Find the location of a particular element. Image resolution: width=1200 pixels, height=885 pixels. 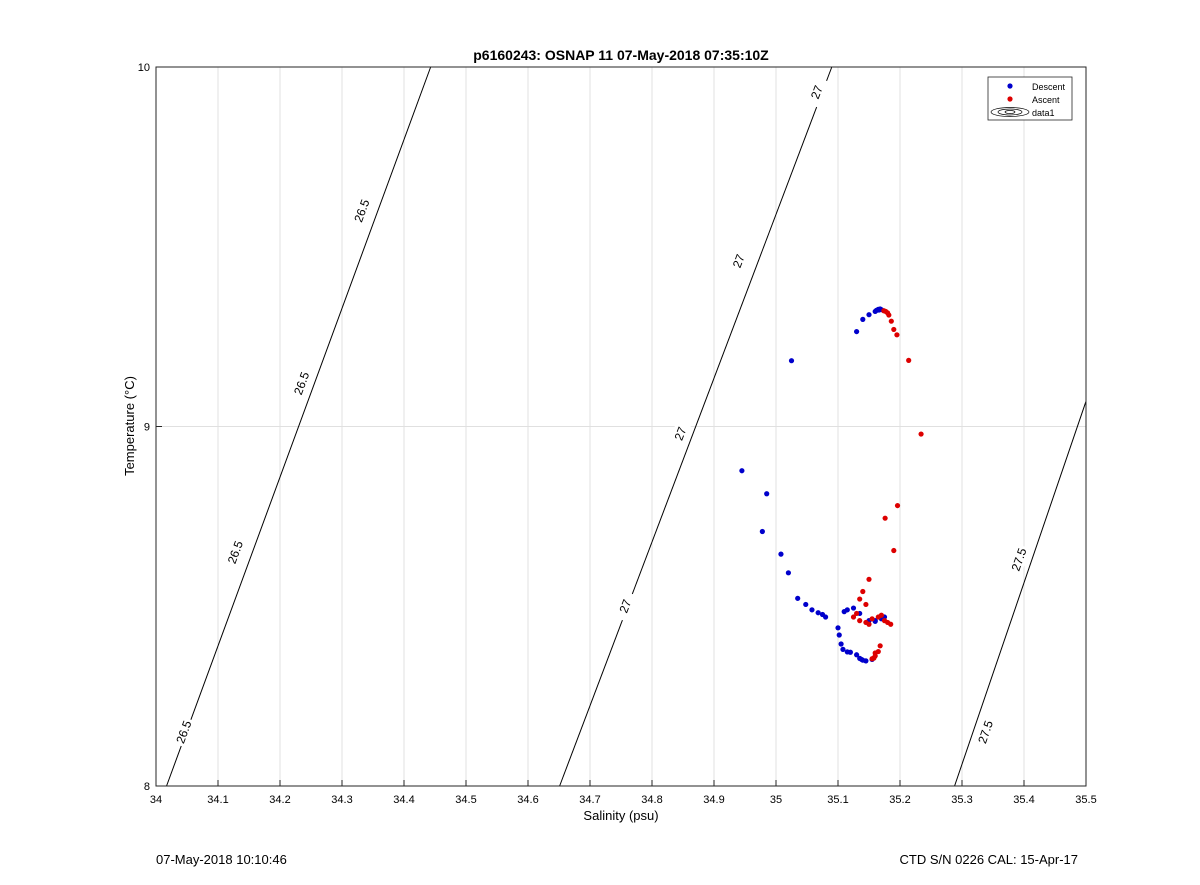

x-tick-label: 35 is located at coordinates (776, 800).